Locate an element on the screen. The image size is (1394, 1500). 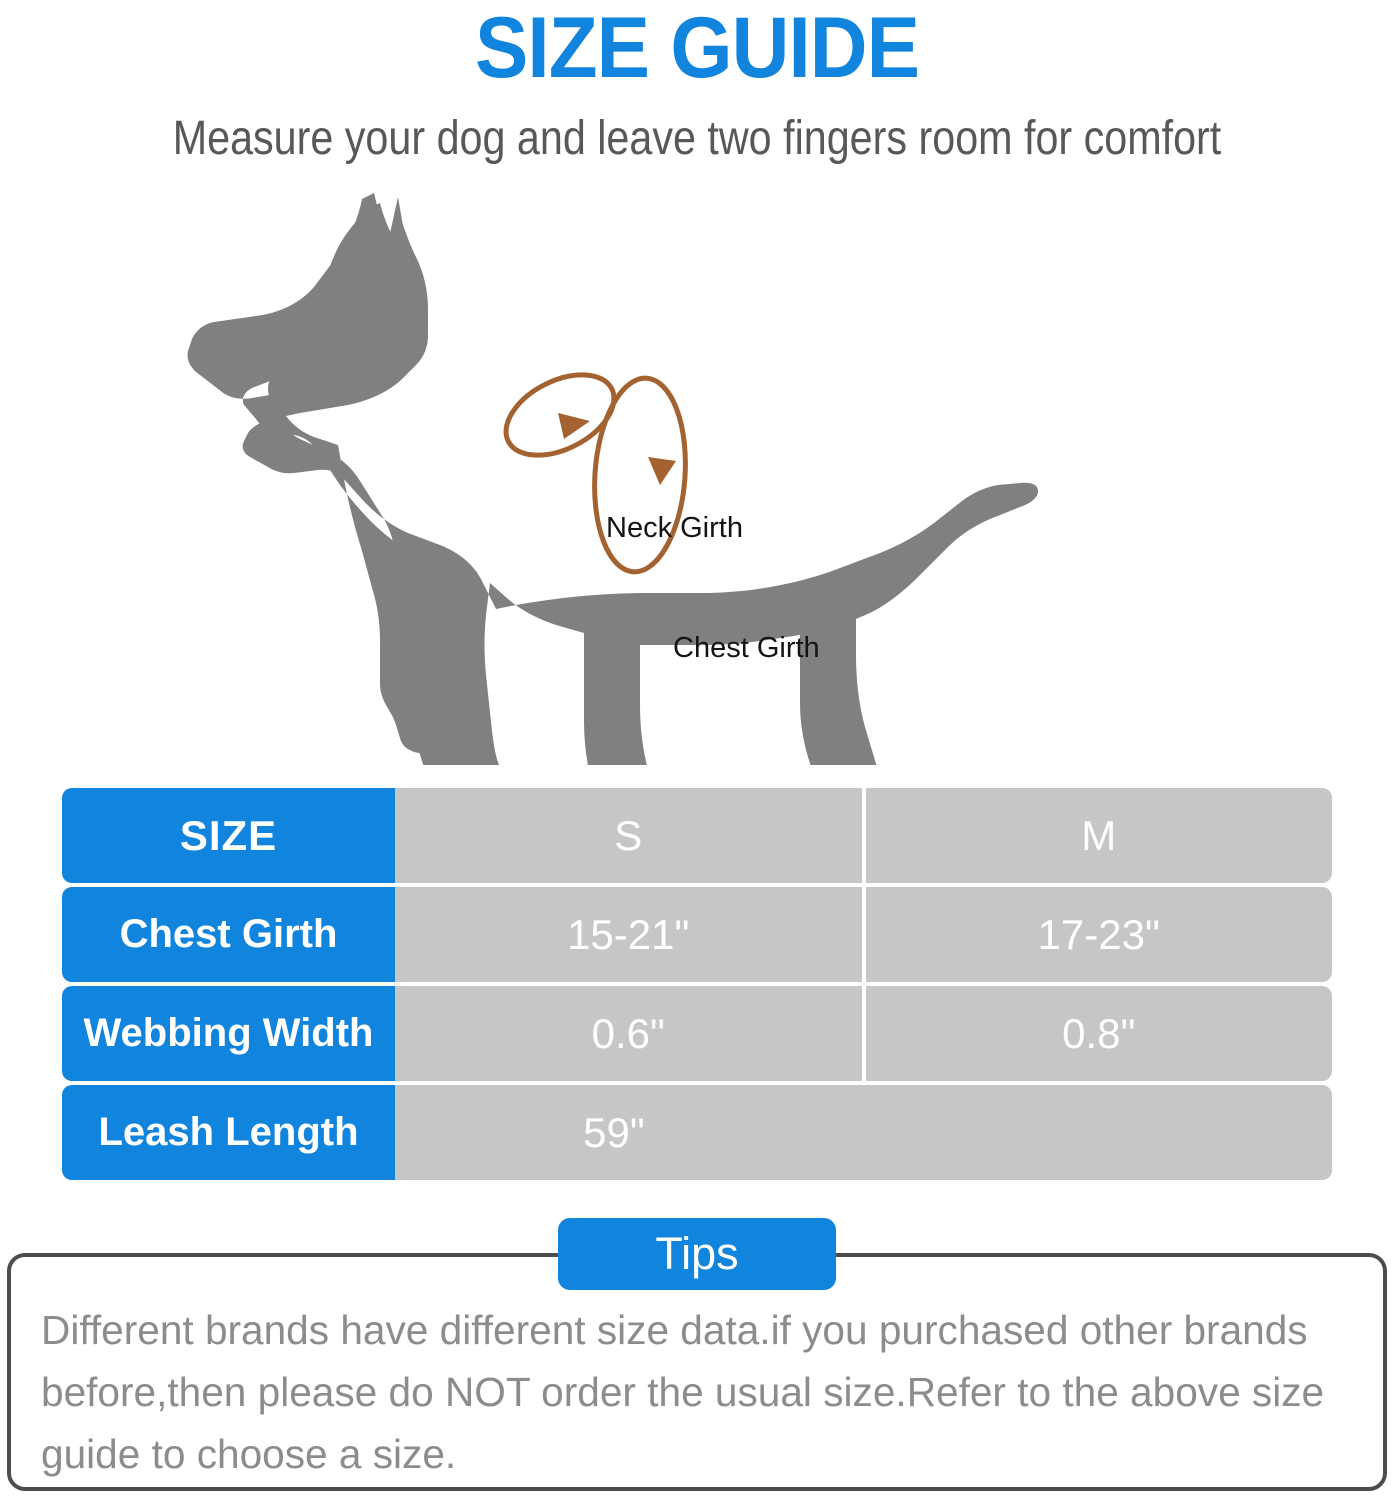
table-row: Leash Length 59" is located at coordinates (697, 1132).